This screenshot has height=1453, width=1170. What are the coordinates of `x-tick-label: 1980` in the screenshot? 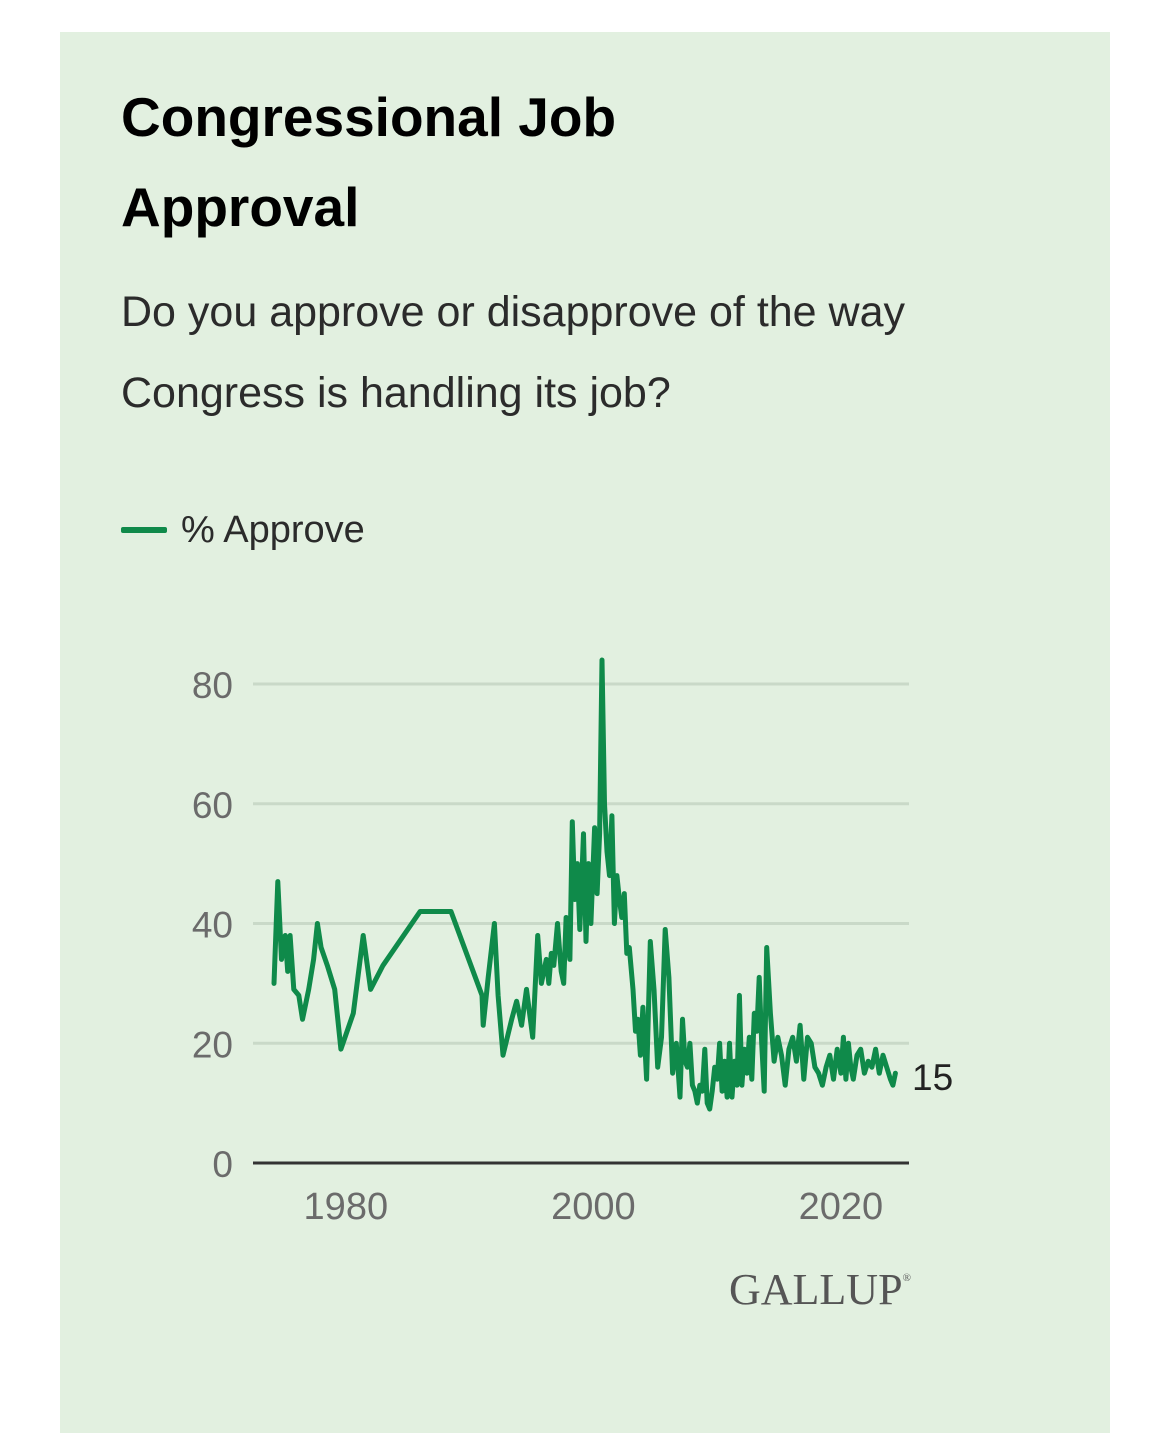 It's located at (346, 1207).